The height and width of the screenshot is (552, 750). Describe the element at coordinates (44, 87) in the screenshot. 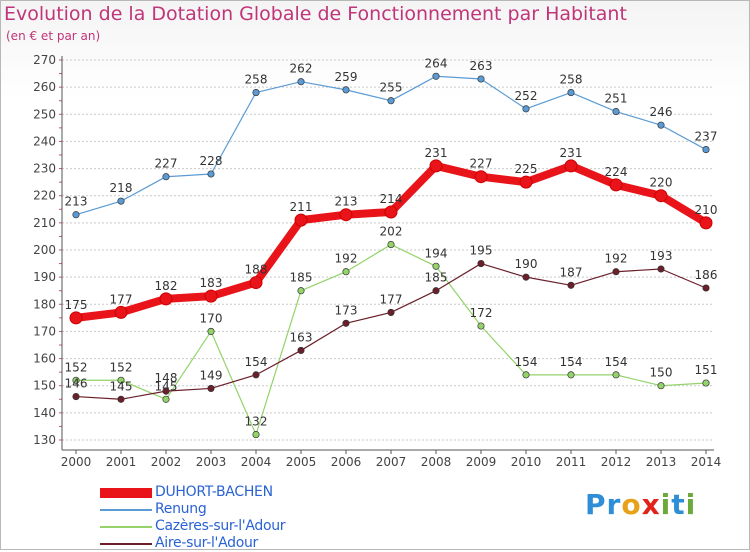

I see `y-tick-label: 260` at that location.